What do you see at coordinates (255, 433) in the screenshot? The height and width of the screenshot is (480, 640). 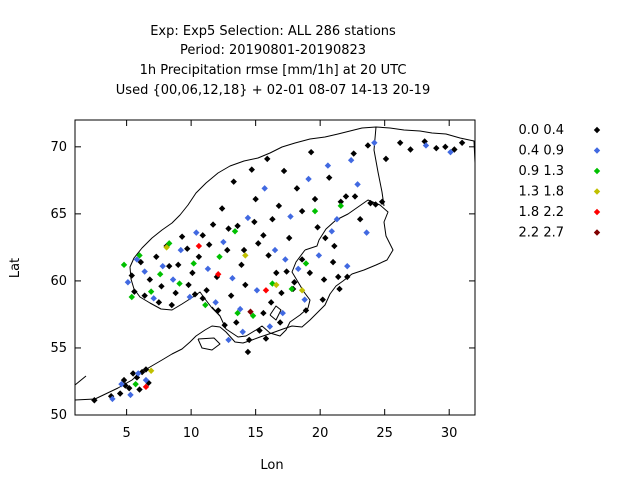 I see `x-tick-label: 15` at bounding box center [255, 433].